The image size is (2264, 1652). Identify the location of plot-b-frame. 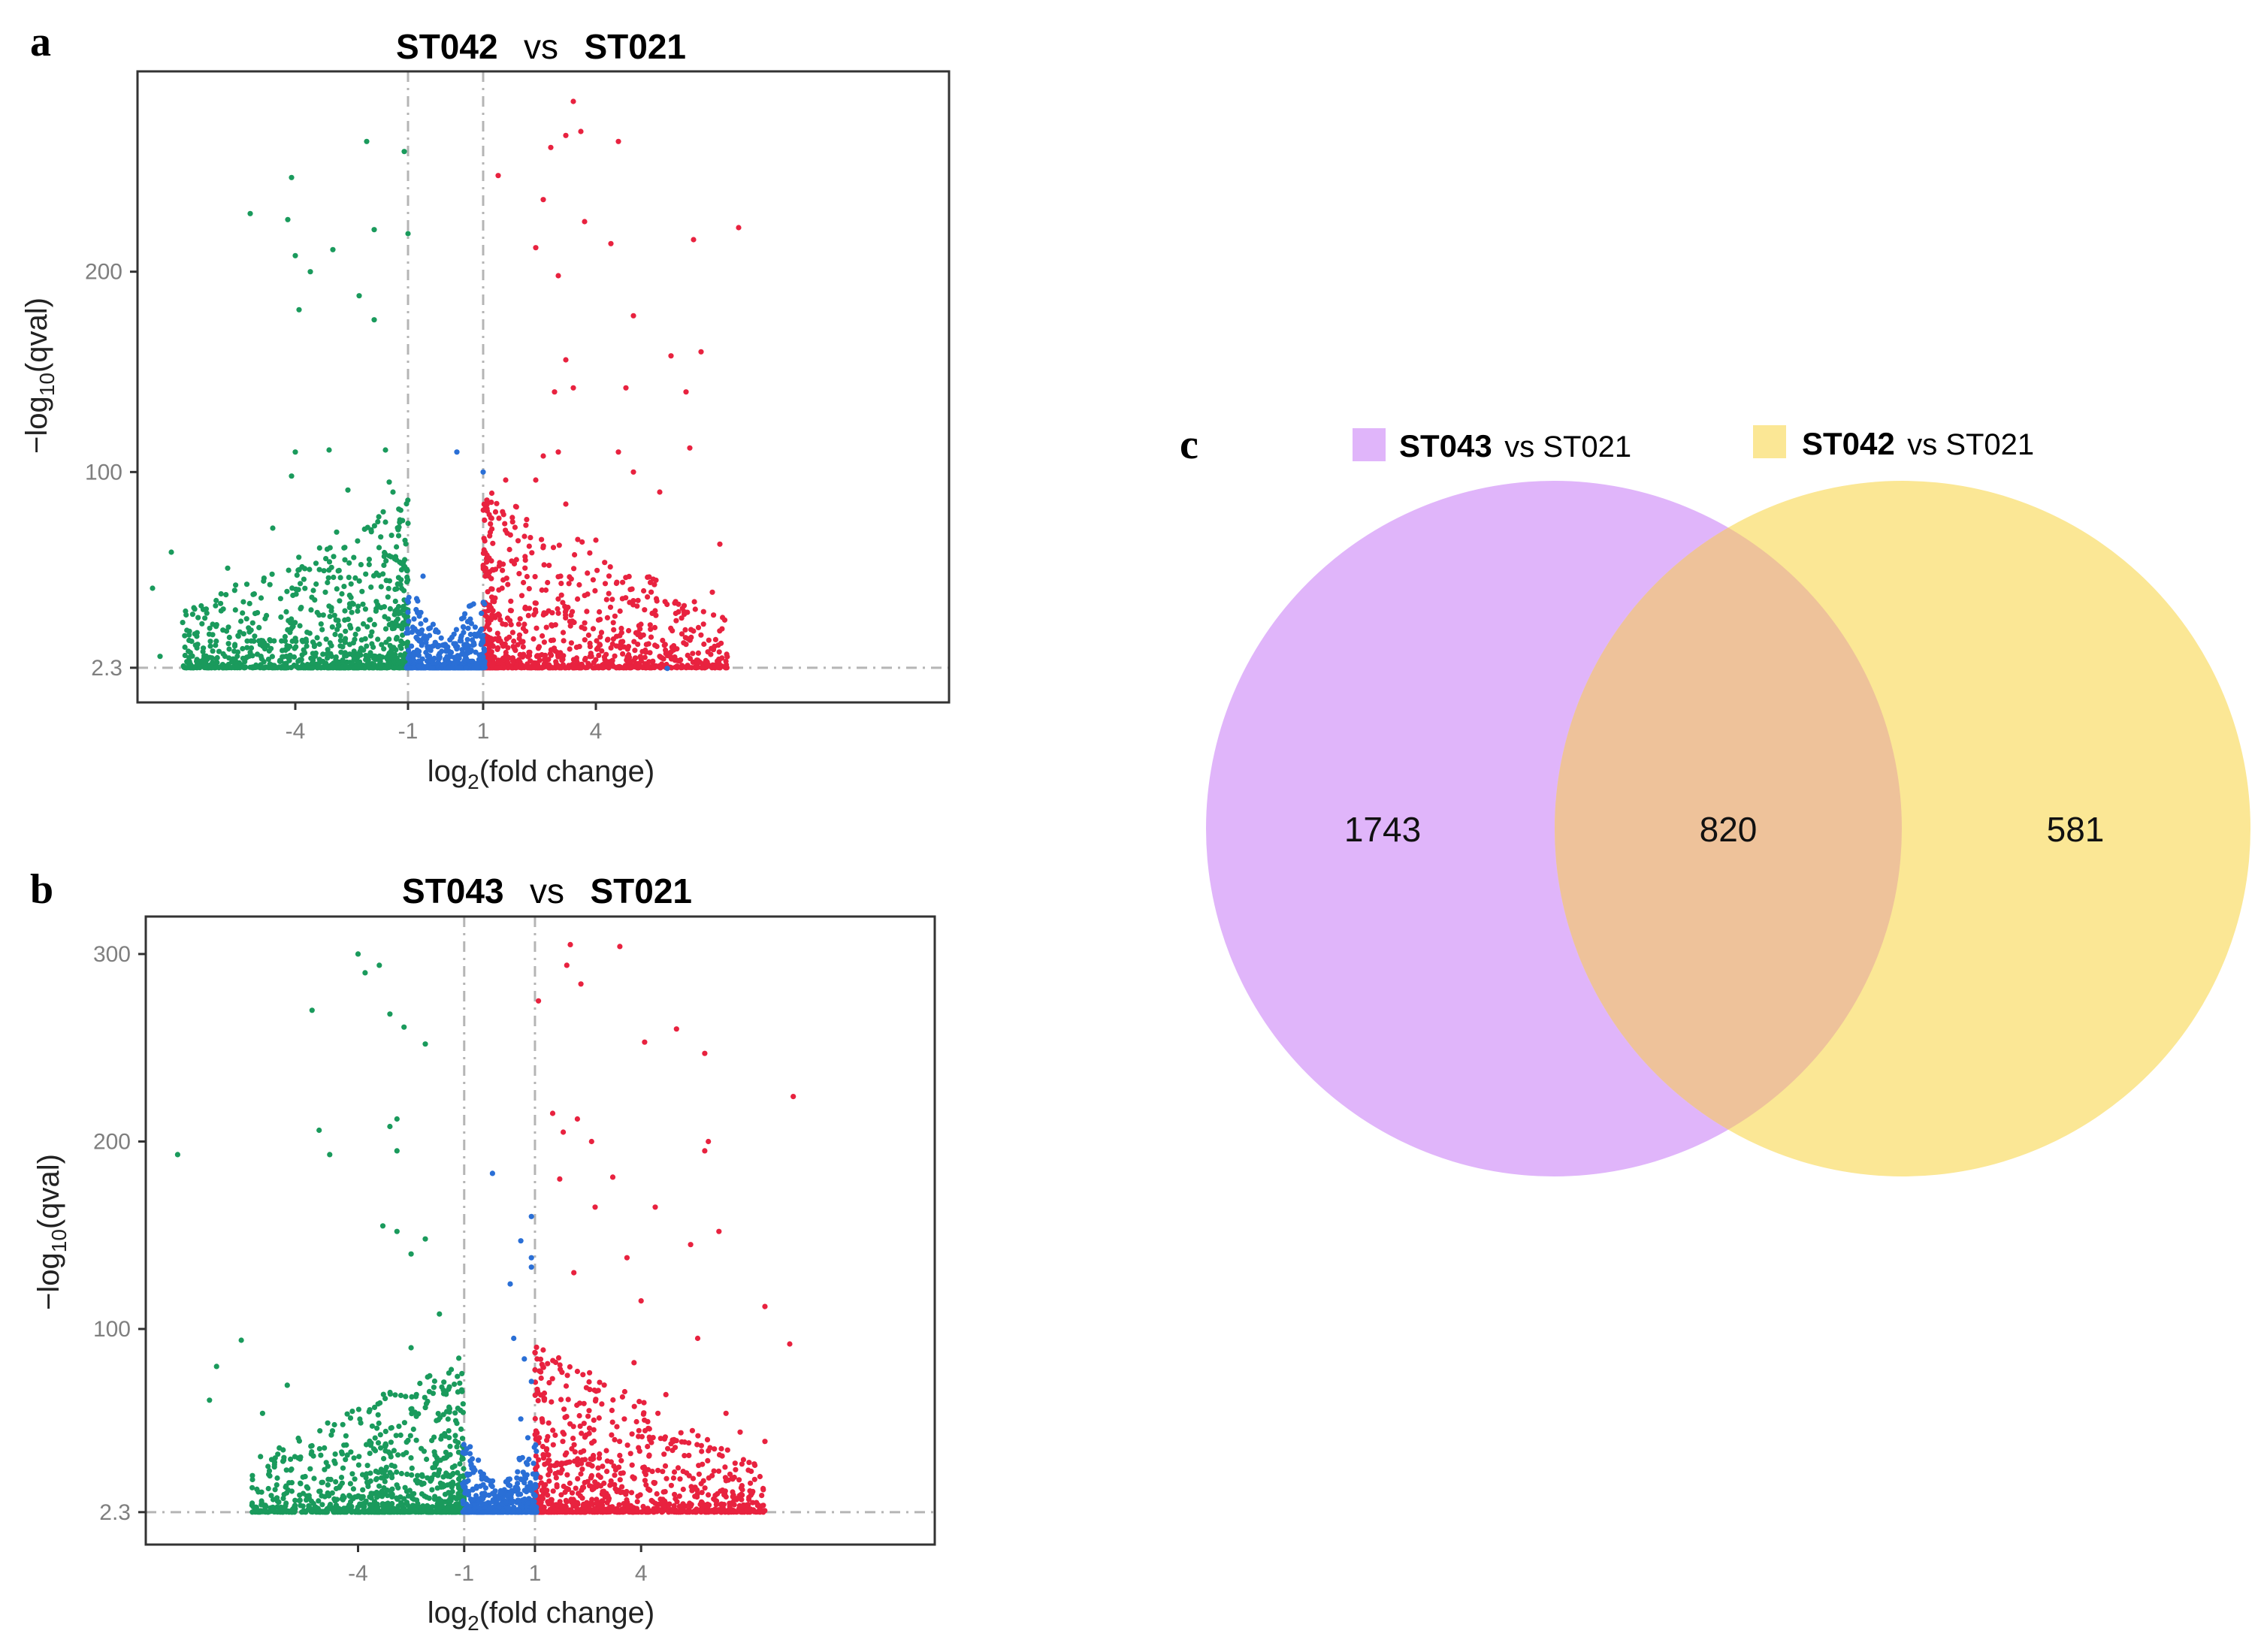
(540, 1230).